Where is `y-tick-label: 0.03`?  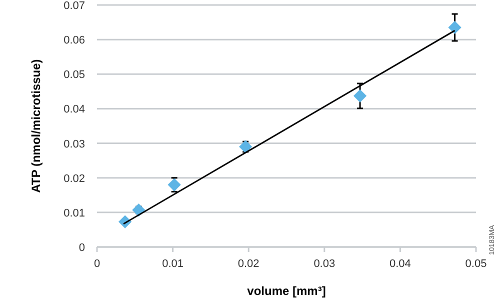
y-tick-label: 0.03 is located at coordinates (74, 144).